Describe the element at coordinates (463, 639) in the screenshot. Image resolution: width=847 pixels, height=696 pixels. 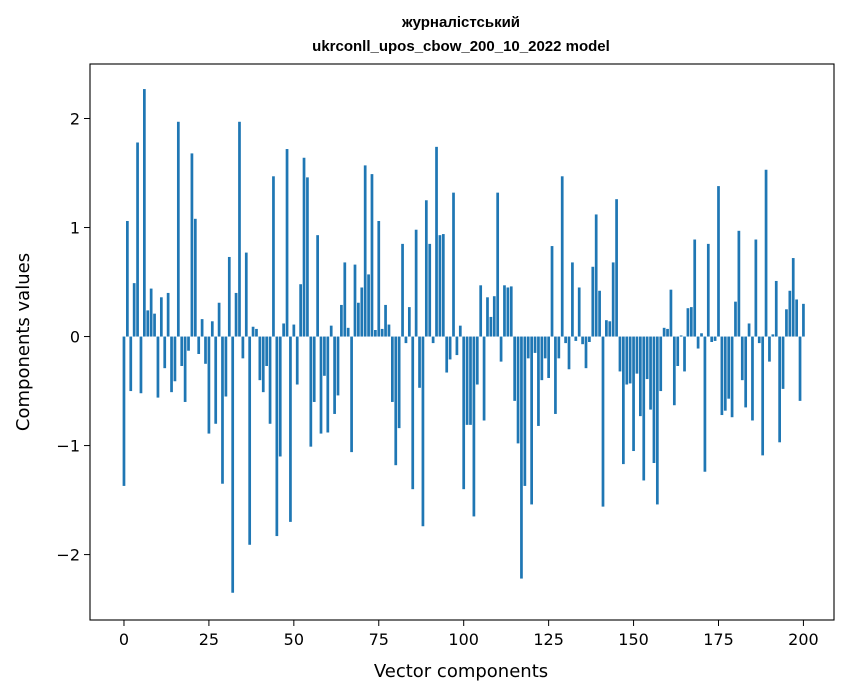
I see `x-tick-label-100: 100` at that location.